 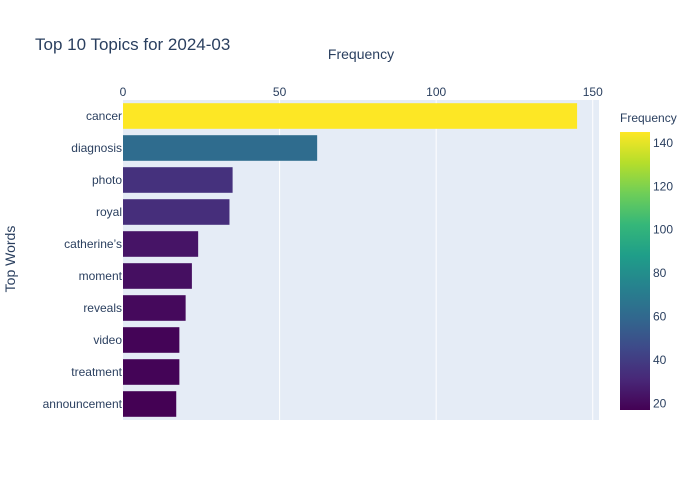 What do you see at coordinates (123, 92) in the screenshot?
I see `x-tick-label: 0` at bounding box center [123, 92].